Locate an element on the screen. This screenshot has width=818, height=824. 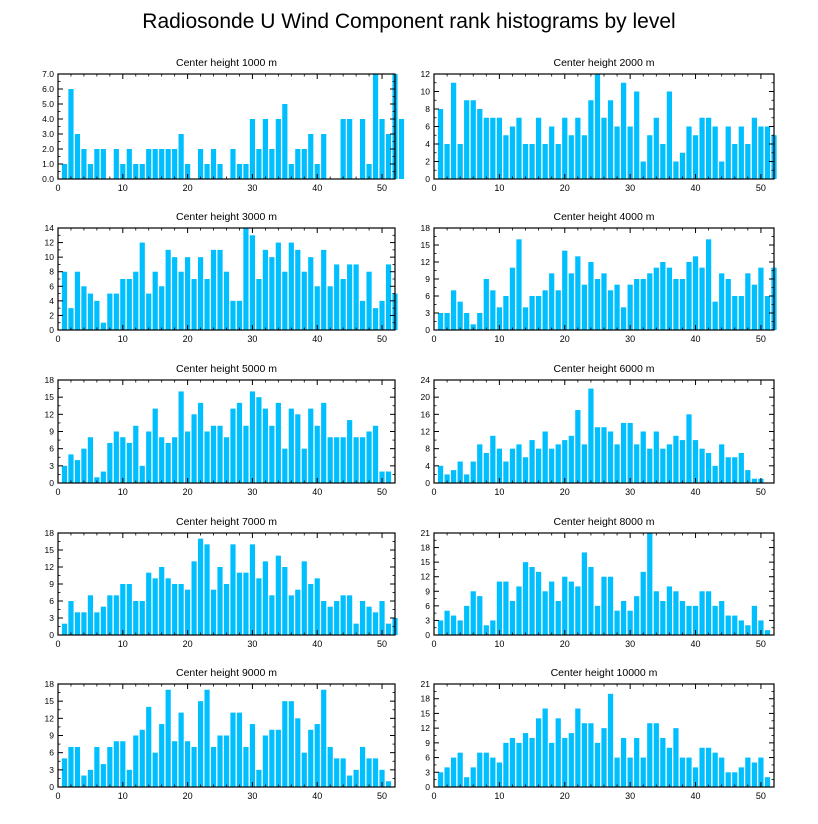
xtick-label-4-0: 0 is located at coordinates (433, 339).